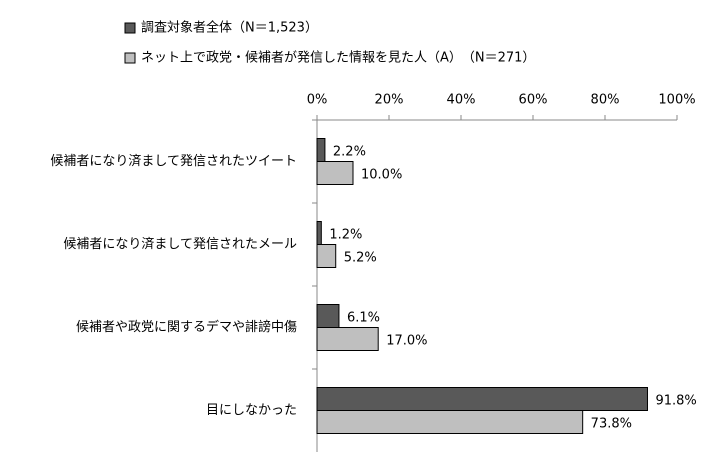 The height and width of the screenshot is (473, 720). Describe the element at coordinates (360, 258) in the screenshot. I see `data-label: 5.2%` at that location.